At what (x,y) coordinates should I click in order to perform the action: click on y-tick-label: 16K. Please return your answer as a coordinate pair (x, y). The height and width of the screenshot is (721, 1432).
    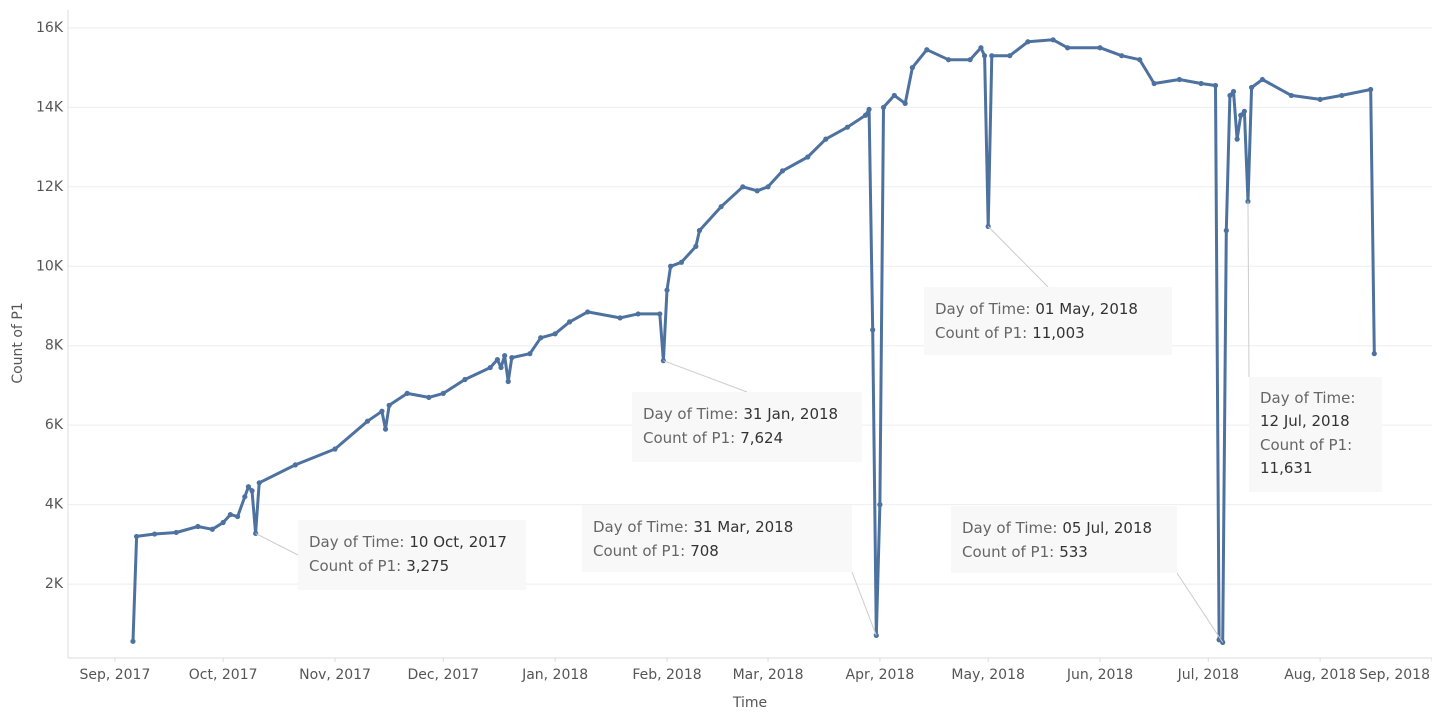
    Looking at the image, I should click on (50, 28).